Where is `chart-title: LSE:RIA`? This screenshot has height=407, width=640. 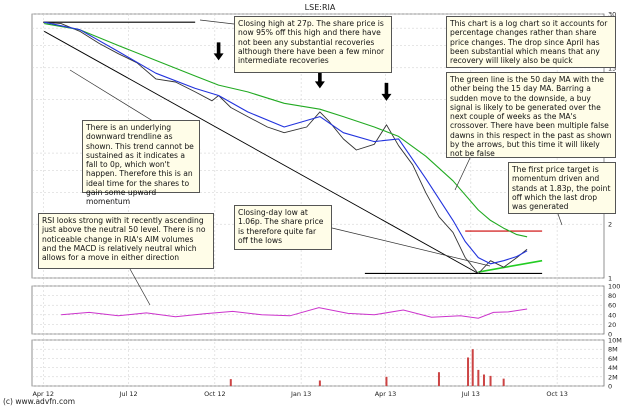 chart-title: LSE:RIA is located at coordinates (320, 7).